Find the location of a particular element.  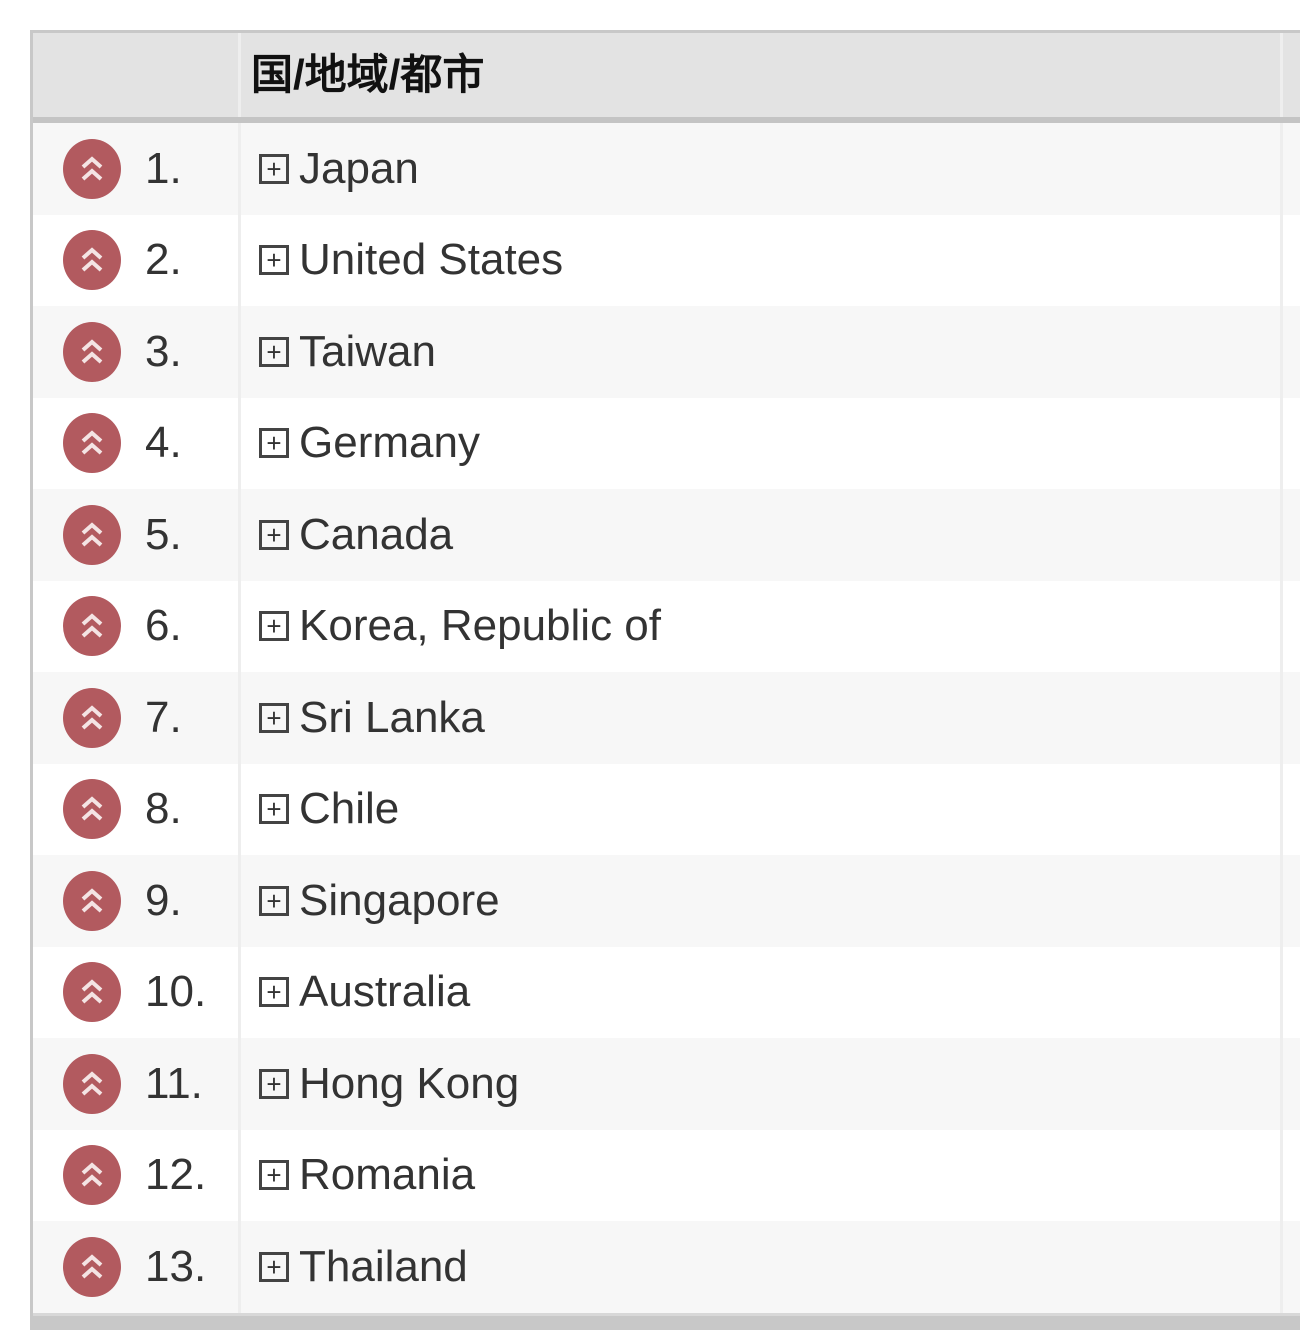

country-name: Korea, Republic of is located at coordinates (480, 626).